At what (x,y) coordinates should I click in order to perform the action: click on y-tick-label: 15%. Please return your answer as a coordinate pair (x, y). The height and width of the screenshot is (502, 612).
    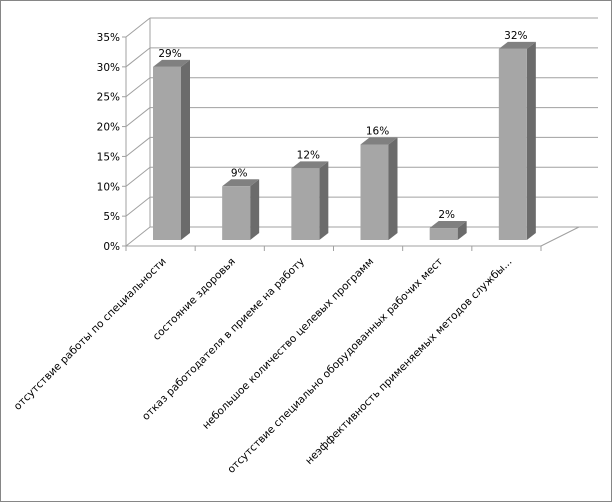
    Looking at the image, I should click on (108, 157).